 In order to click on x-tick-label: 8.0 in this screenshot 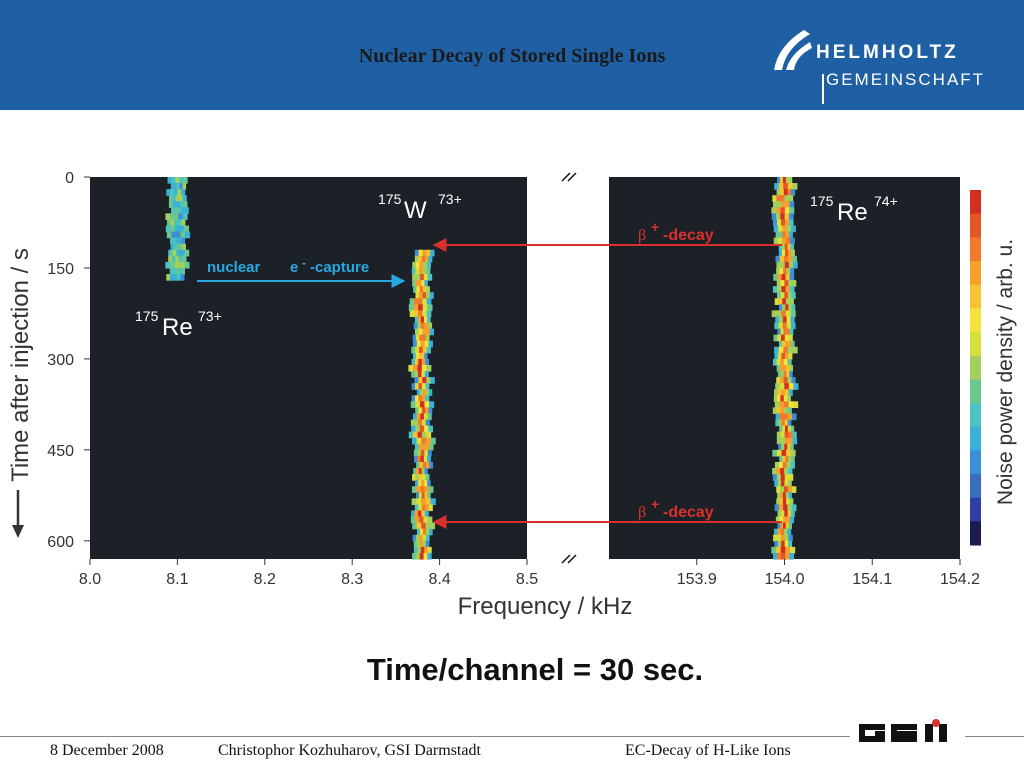, I will do `click(90, 579)`.